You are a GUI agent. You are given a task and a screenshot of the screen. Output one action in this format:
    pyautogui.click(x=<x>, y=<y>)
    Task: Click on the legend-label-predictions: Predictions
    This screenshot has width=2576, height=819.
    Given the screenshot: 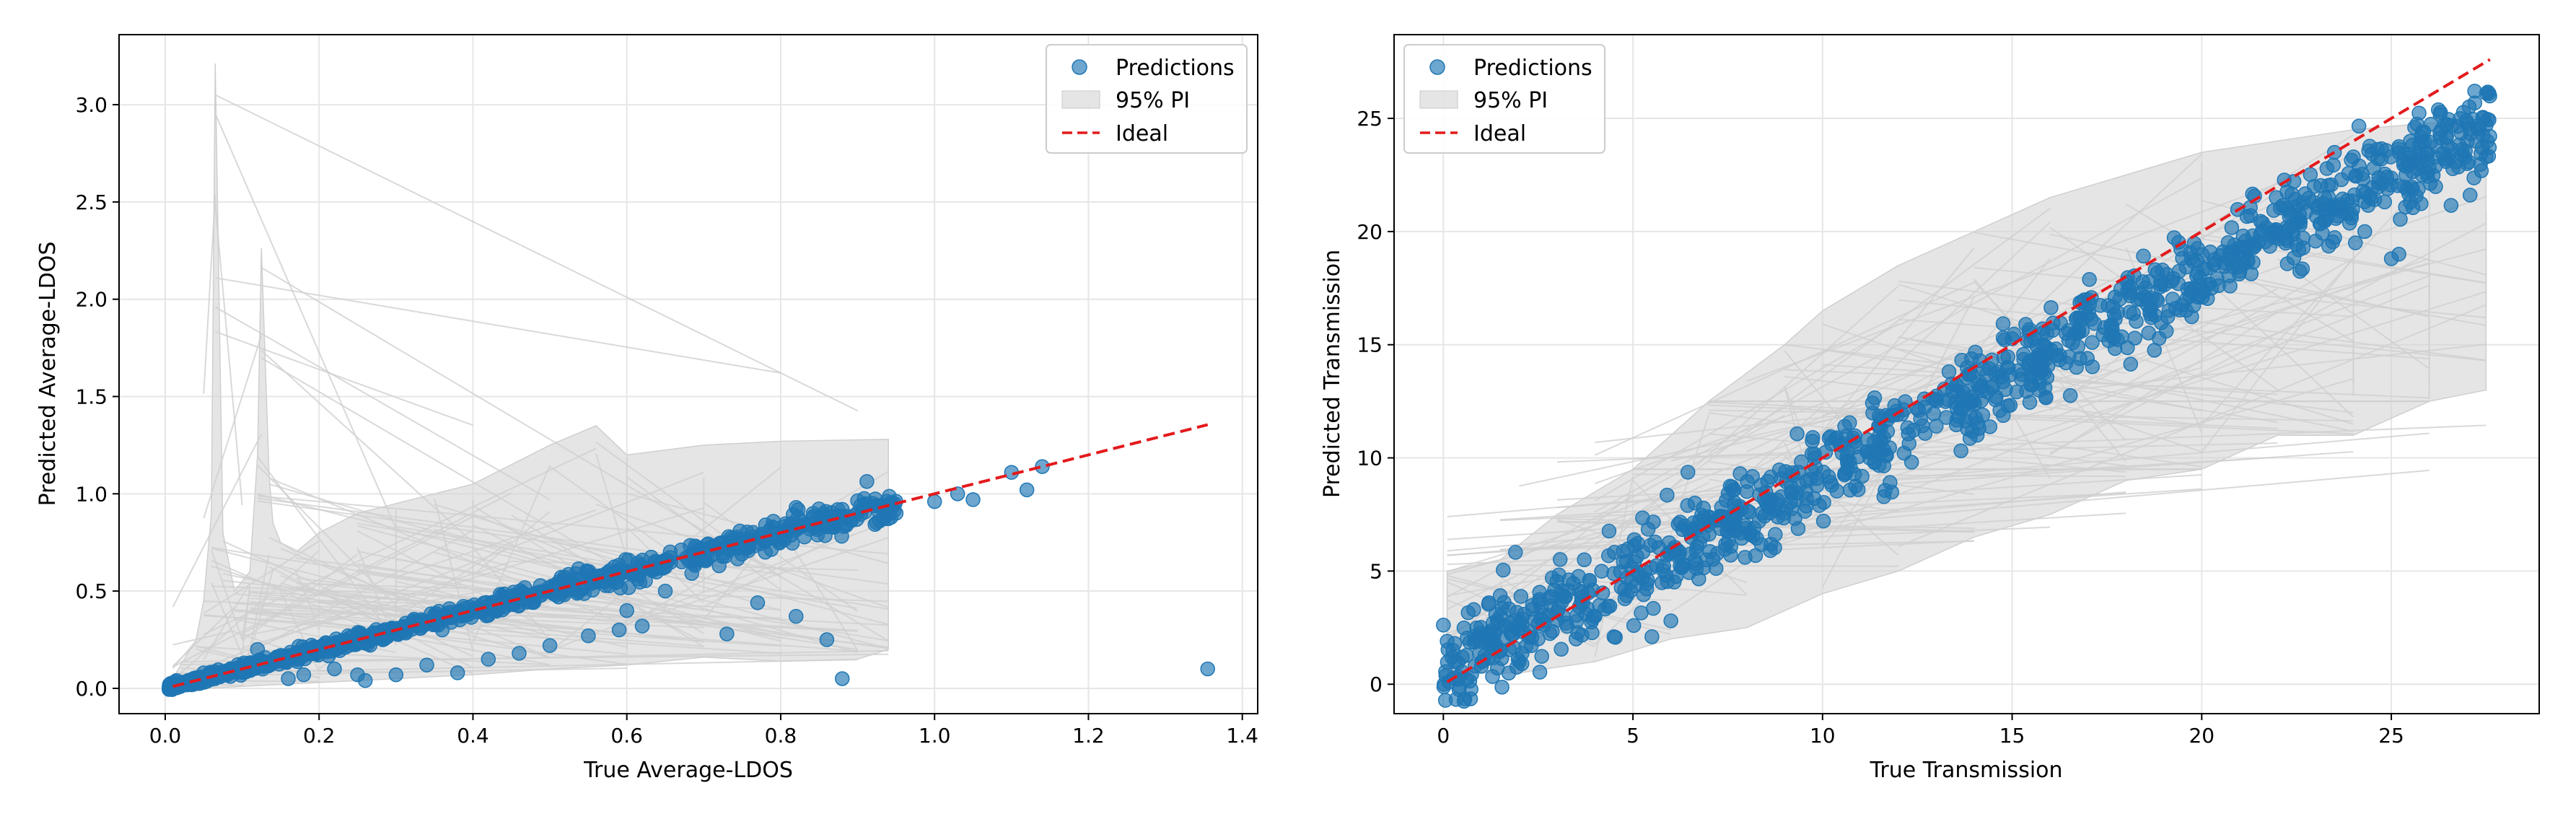 What is the action you would take?
    pyautogui.click(x=1175, y=68)
    